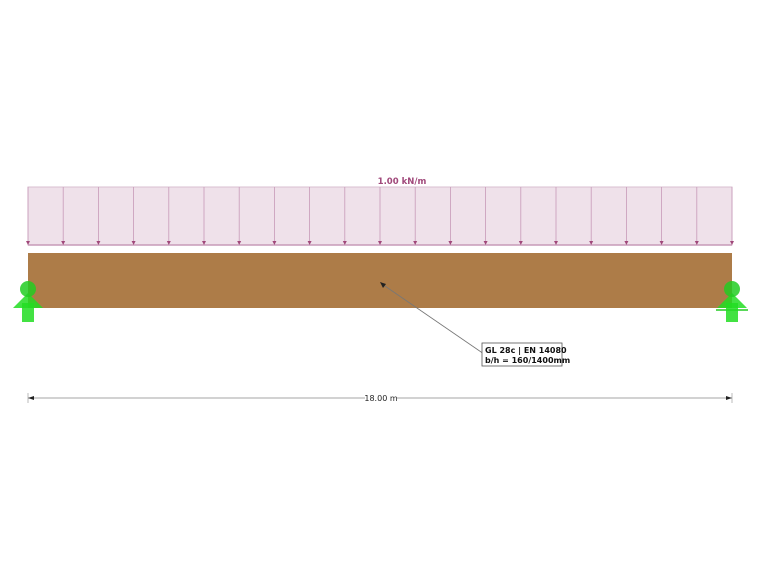  I want to click on dimension-label: 18.00 m, so click(380, 398).